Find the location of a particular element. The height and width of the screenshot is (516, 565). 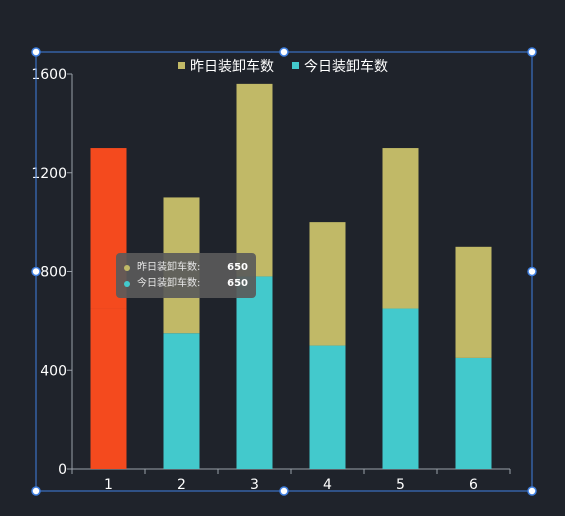

tooltip-dot-today is located at coordinates (127, 284).